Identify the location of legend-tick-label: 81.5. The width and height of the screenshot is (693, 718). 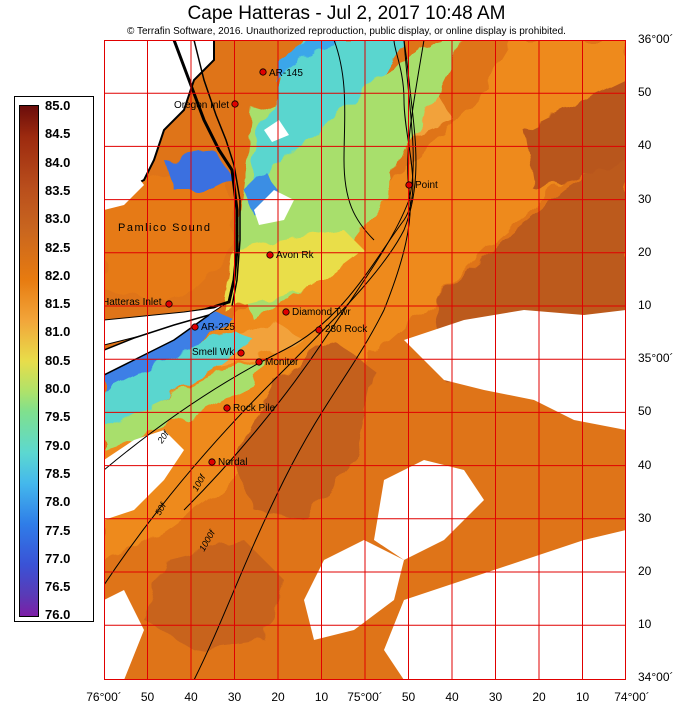
(58, 304).